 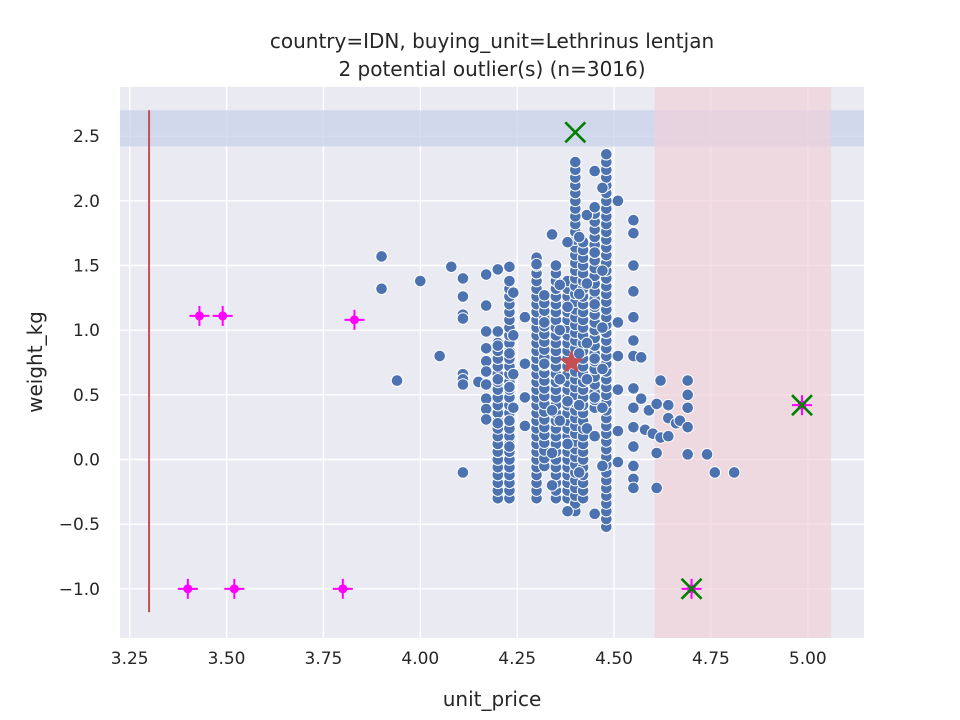 I want to click on x-tick-label: 3.50, so click(x=227, y=659).